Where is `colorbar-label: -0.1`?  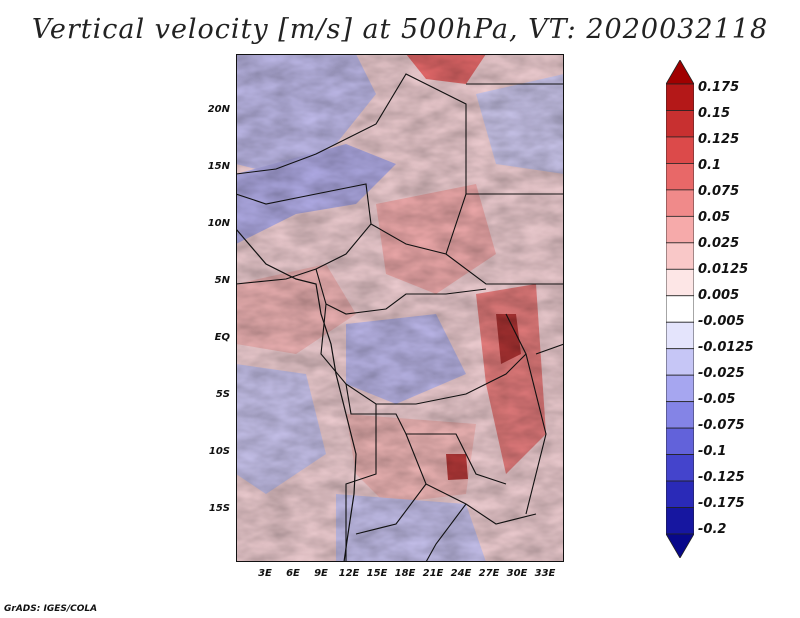 colorbar-label: -0.1 is located at coordinates (712, 451).